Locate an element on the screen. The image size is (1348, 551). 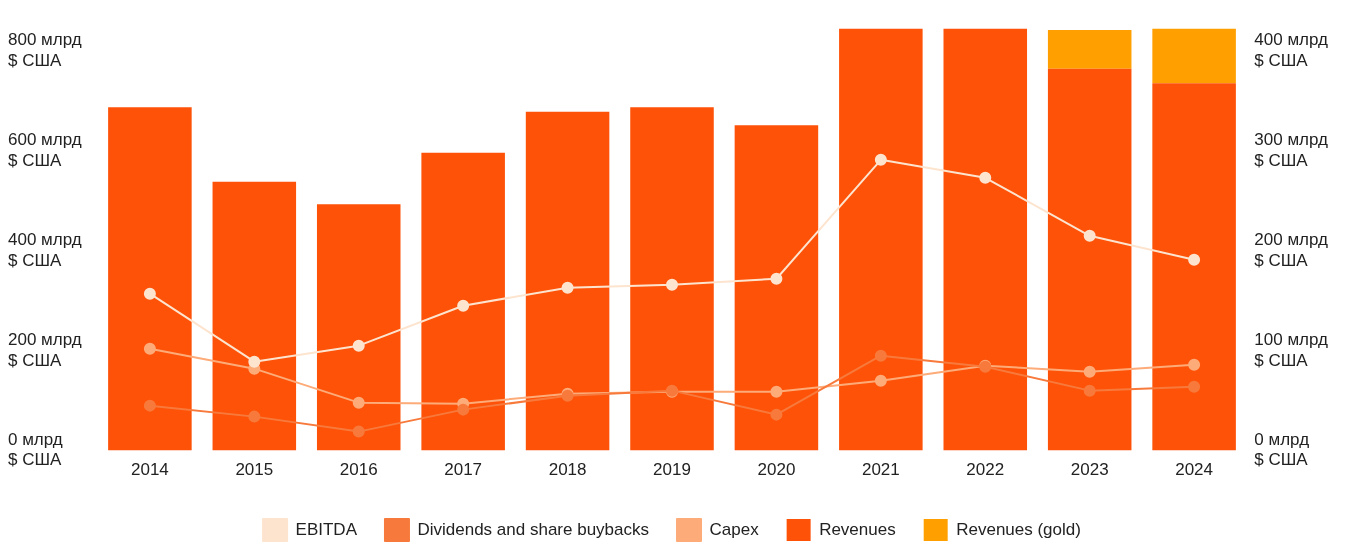
x-tick-label: 2017 is located at coordinates (463, 470).